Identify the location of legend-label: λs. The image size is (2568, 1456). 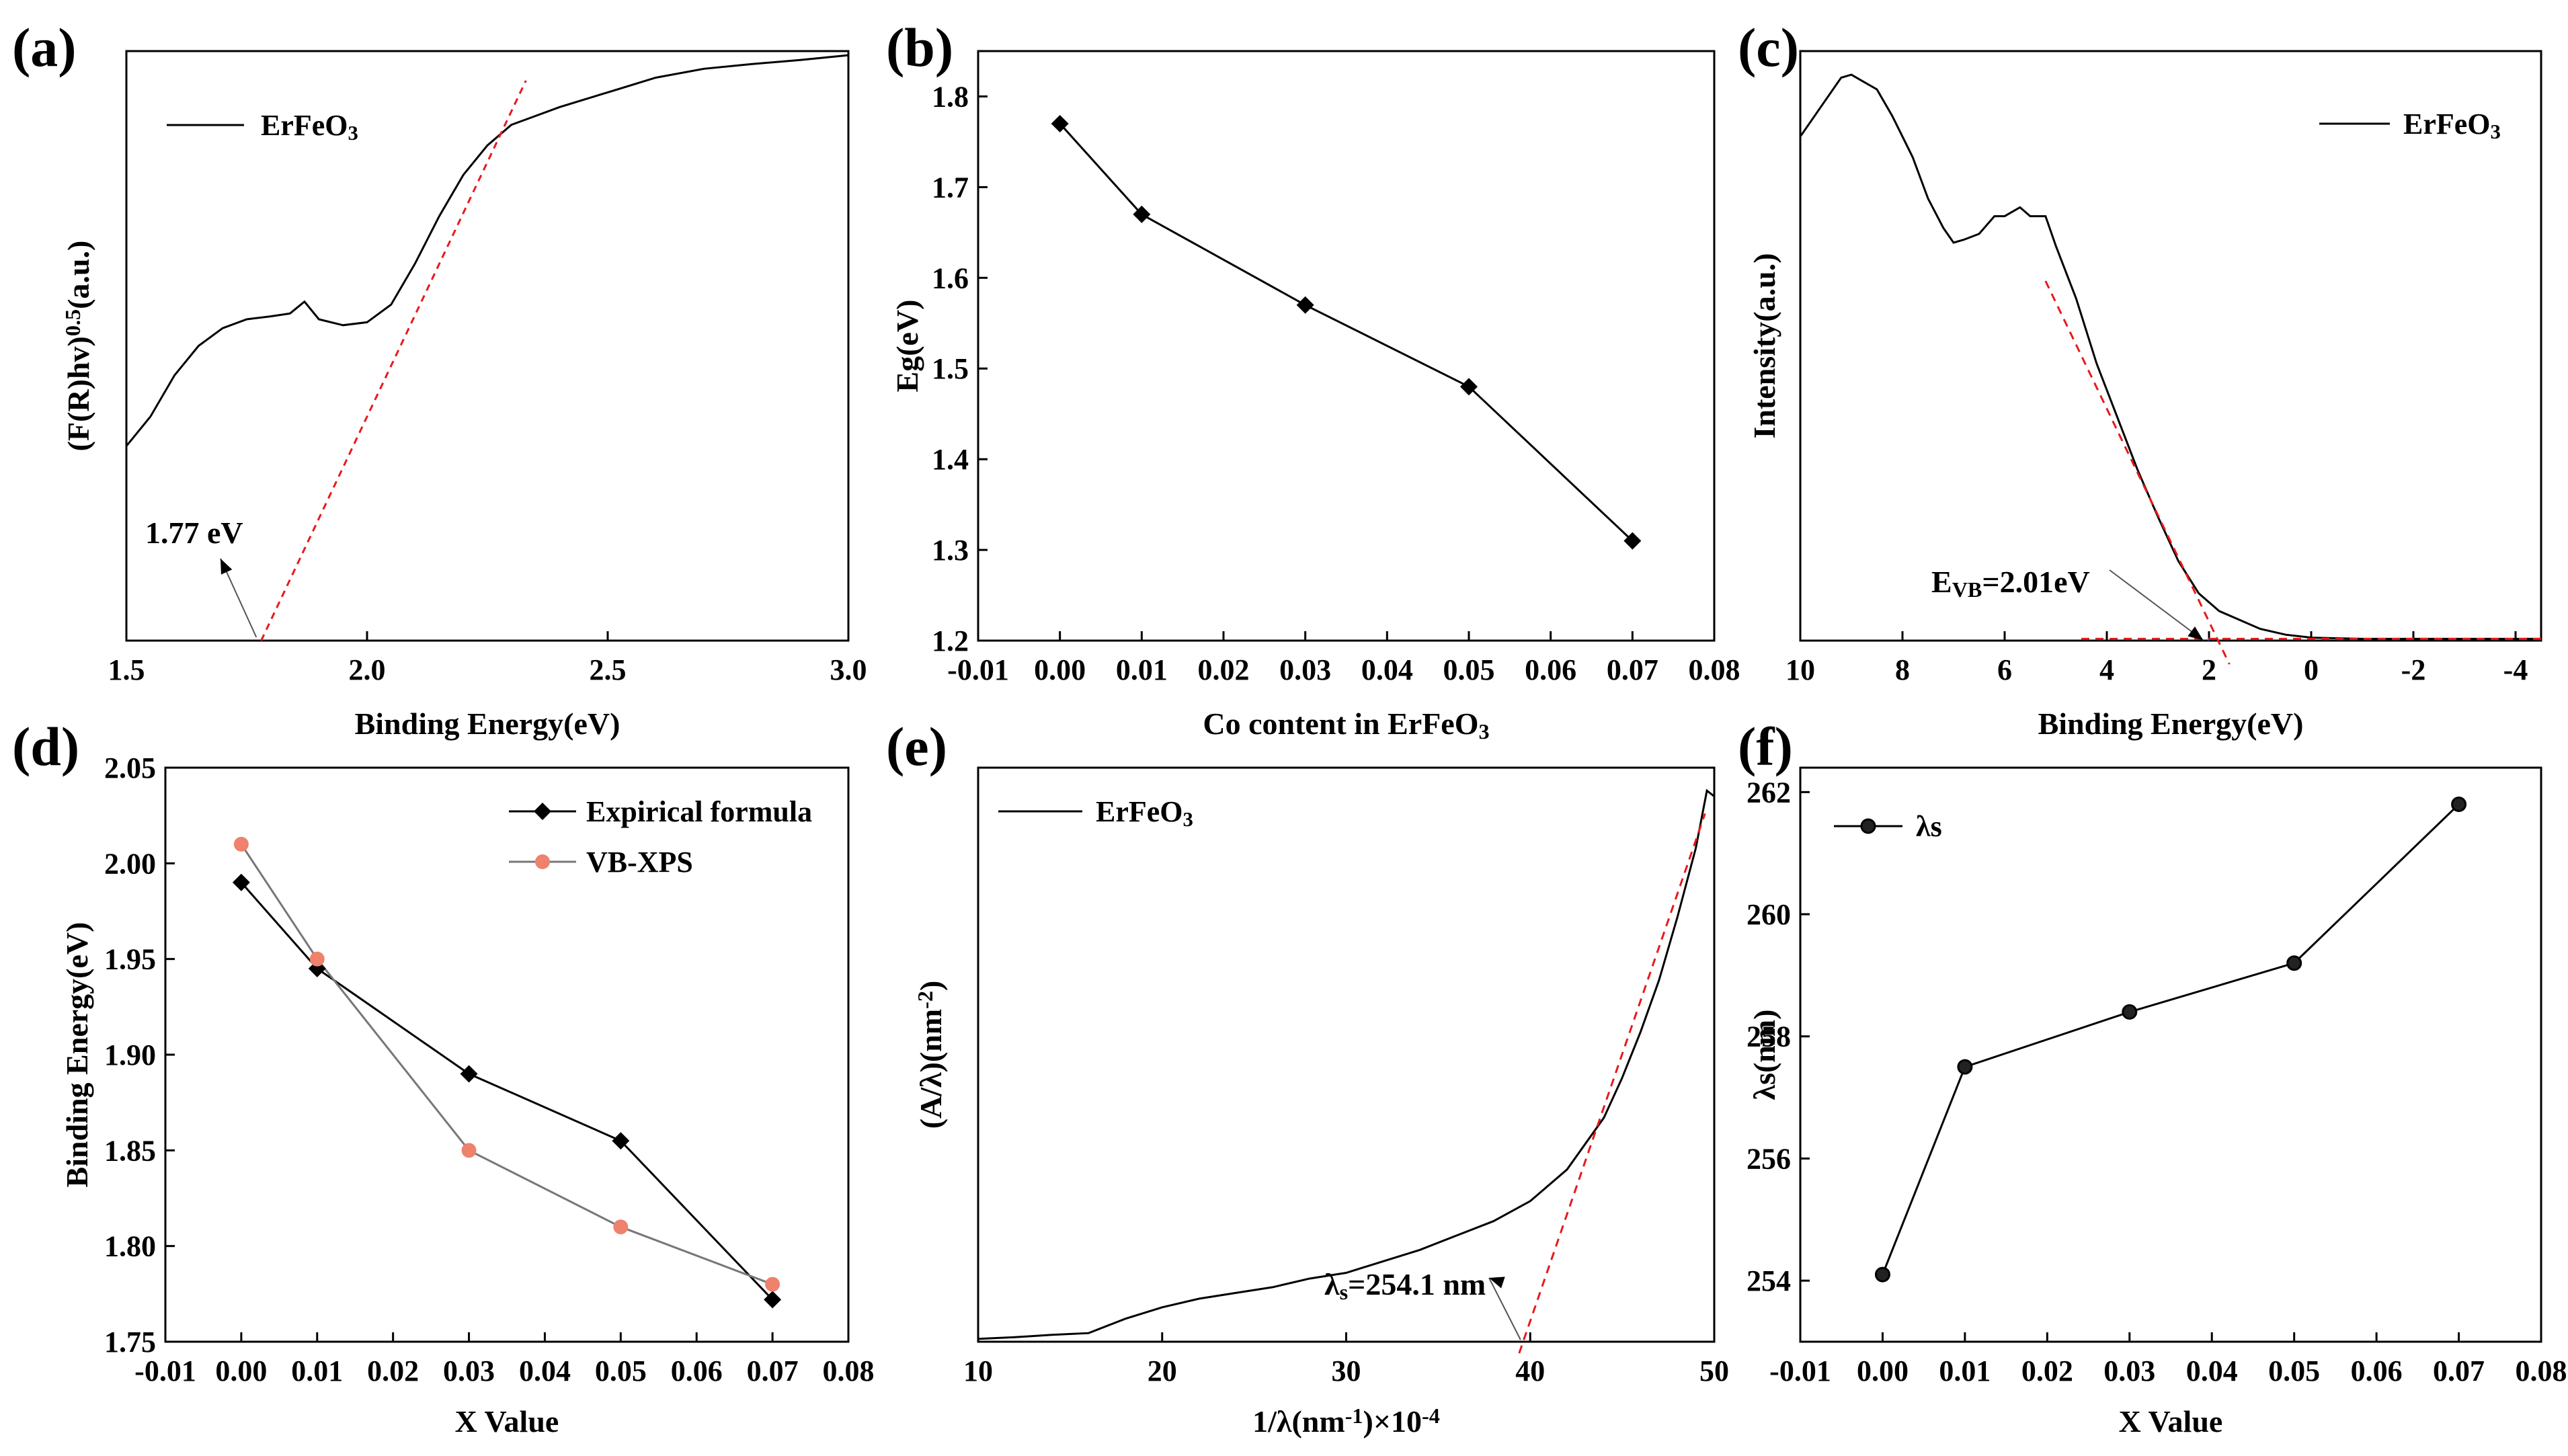
(1929, 826).